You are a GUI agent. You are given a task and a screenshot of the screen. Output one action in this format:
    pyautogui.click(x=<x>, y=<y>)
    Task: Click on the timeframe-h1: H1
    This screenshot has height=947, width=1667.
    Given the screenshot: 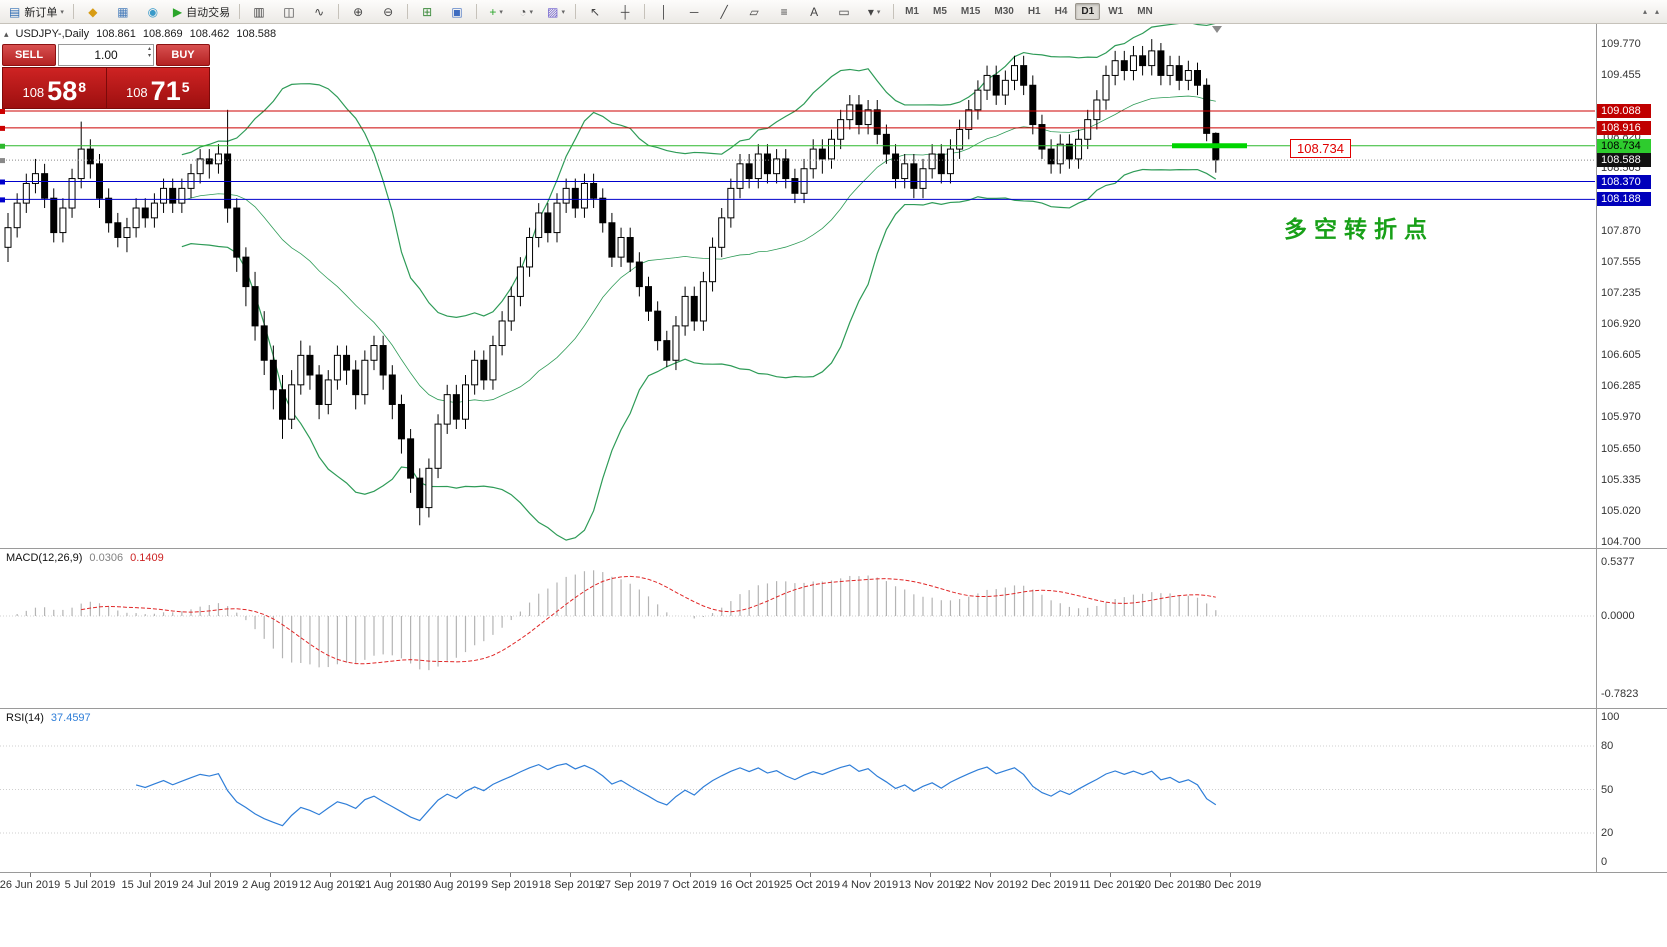 What is the action you would take?
    pyautogui.click(x=1034, y=11)
    